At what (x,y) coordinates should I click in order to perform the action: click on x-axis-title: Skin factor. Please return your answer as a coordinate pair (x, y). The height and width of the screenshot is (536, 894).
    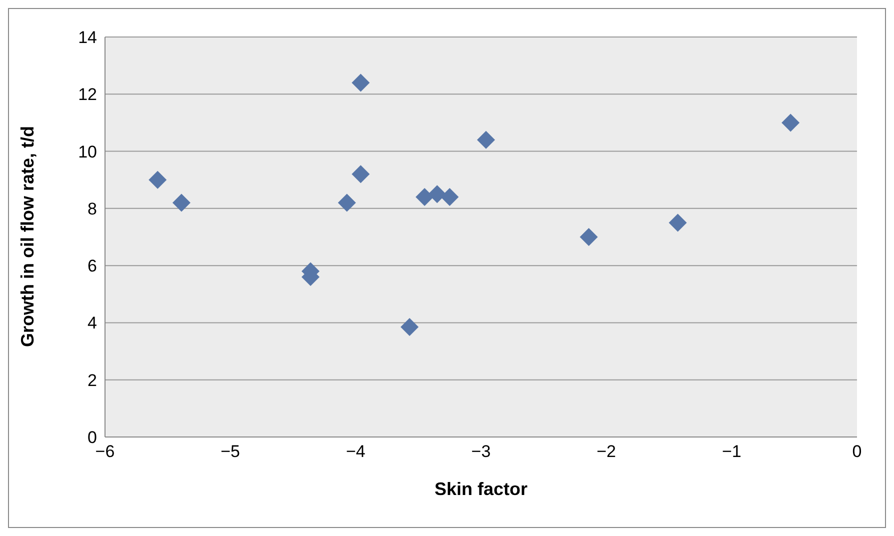
    Looking at the image, I should click on (481, 489).